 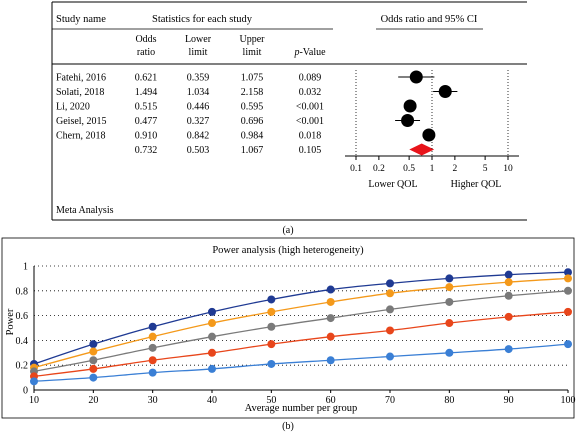 I want to click on study-name-cell: Fatehi, 2016, so click(x=81, y=78).